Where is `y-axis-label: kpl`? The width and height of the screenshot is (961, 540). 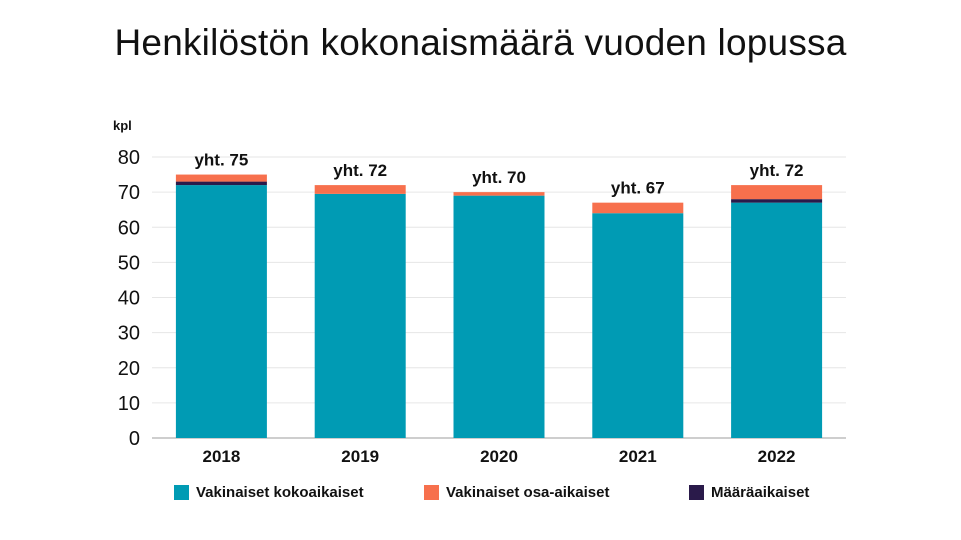
y-axis-label: kpl is located at coordinates (122, 125).